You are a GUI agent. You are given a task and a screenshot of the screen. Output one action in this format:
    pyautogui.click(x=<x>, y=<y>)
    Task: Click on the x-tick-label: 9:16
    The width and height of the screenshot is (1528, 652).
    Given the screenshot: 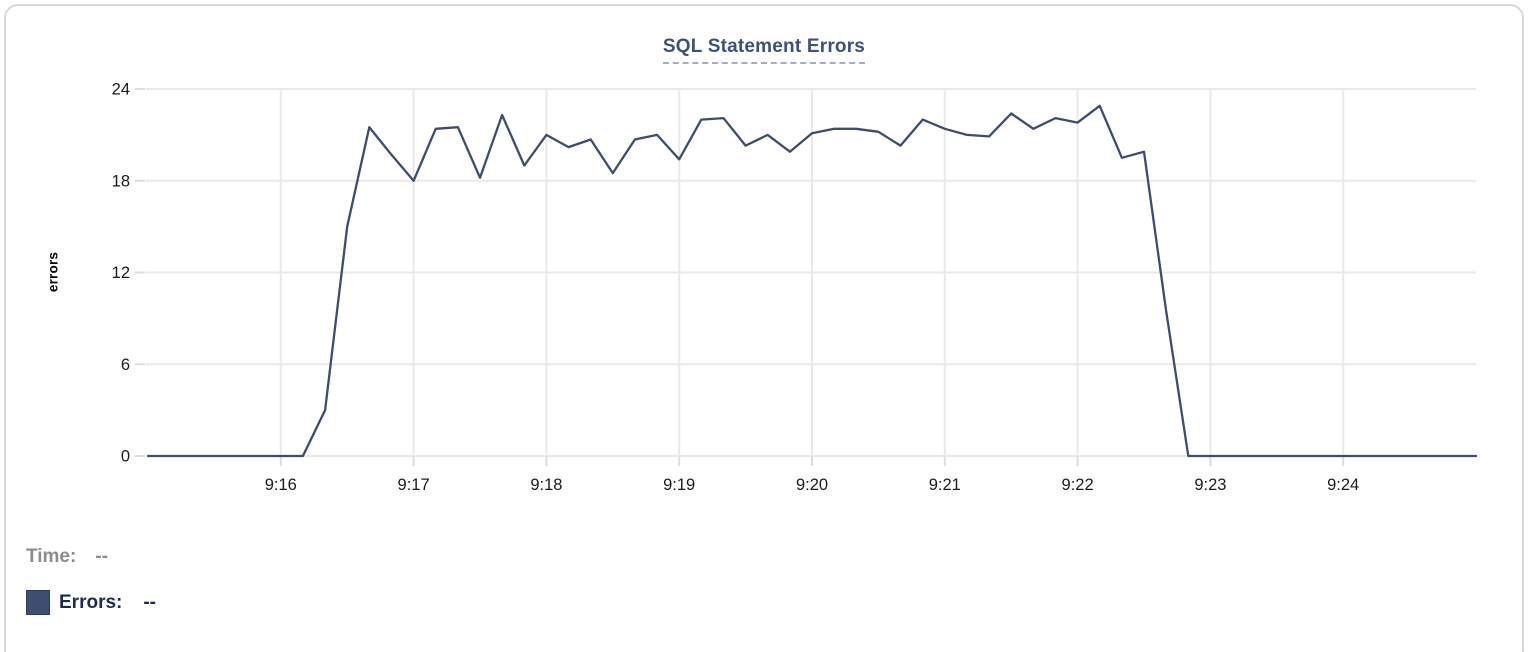 What is the action you would take?
    pyautogui.click(x=281, y=485)
    